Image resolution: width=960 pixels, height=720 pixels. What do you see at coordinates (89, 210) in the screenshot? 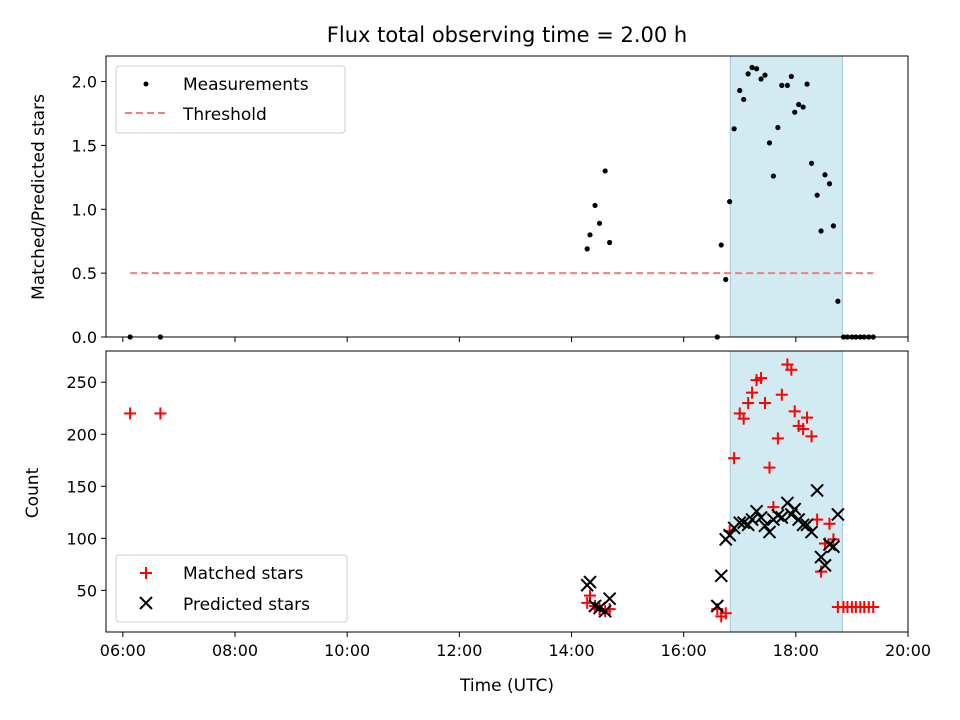
I see `top-y-ticks: 0.0 0.5 1.0 1.5 2.0` at bounding box center [89, 210].